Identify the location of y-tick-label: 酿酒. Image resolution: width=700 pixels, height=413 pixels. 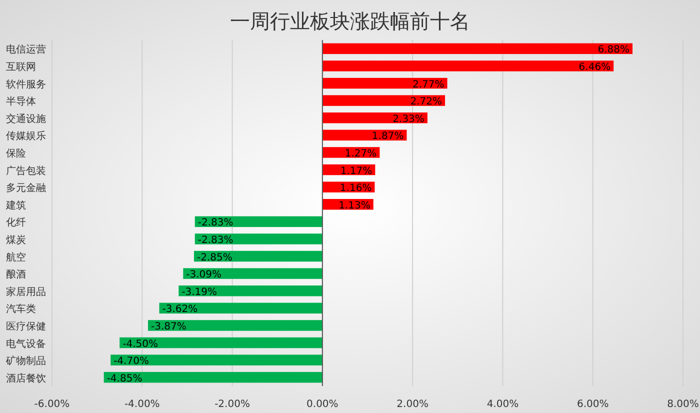
(16, 274).